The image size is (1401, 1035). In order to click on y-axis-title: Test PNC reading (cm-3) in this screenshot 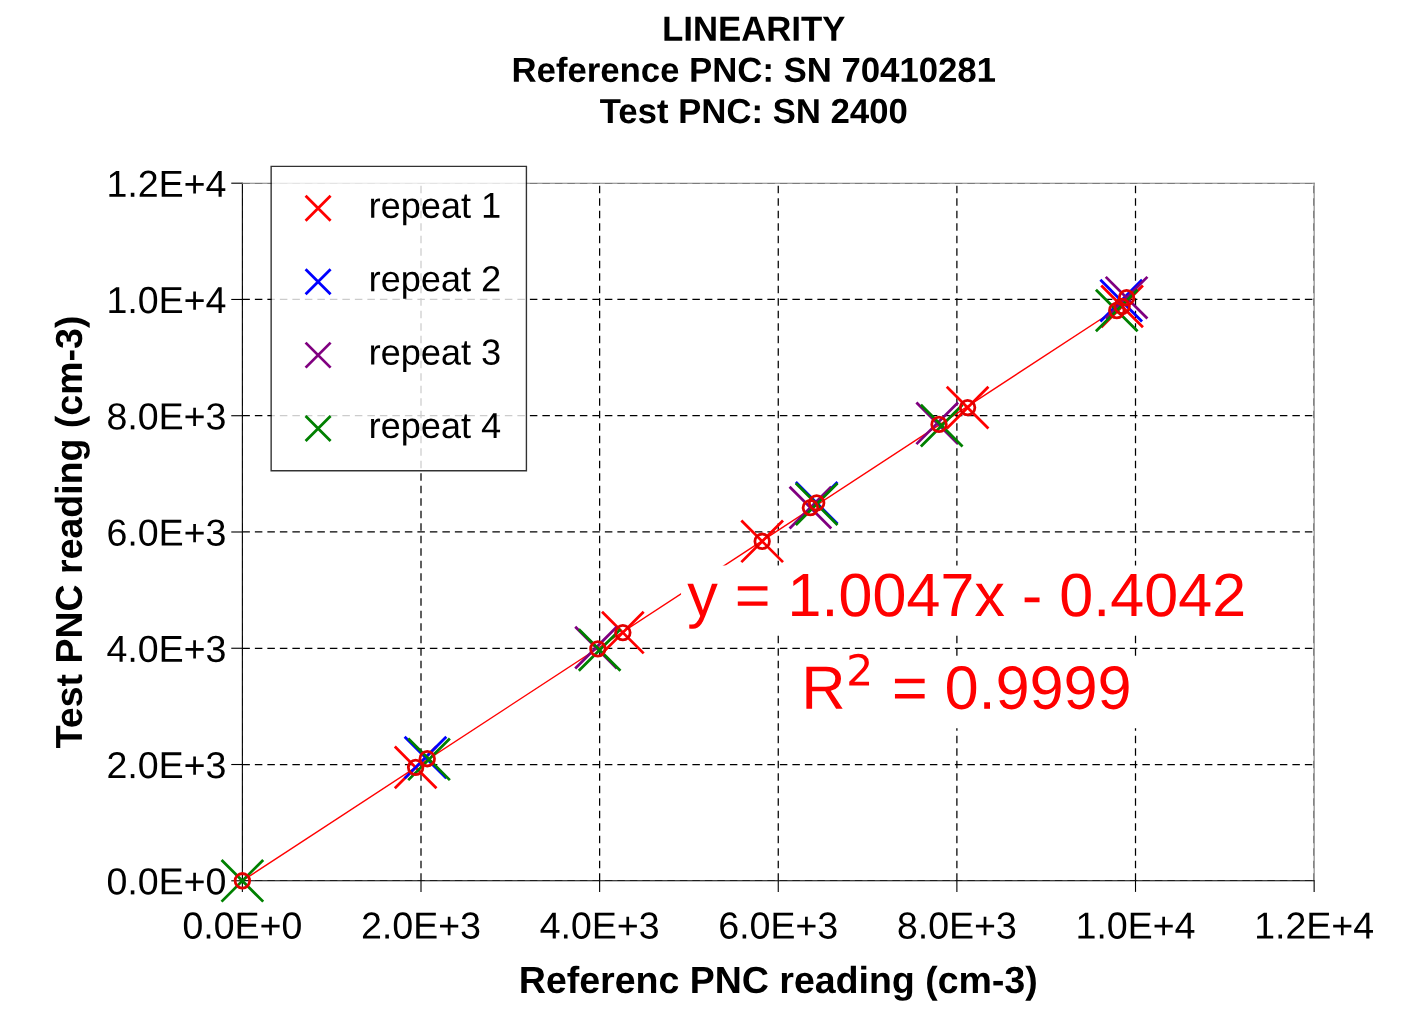, I will do `click(72, 532)`.